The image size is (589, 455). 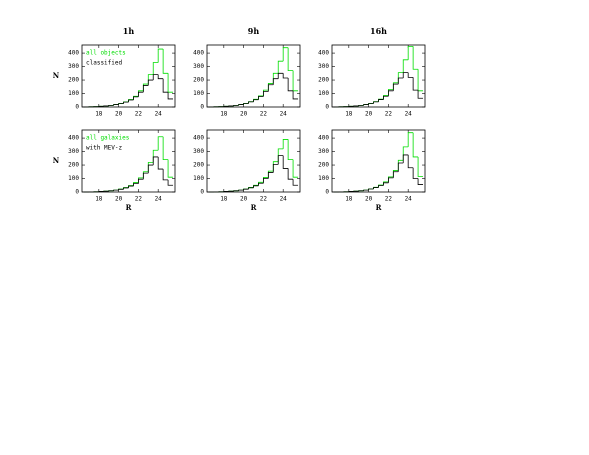 What do you see at coordinates (244, 199) in the screenshot?
I see `x-tick-label: 20` at bounding box center [244, 199].